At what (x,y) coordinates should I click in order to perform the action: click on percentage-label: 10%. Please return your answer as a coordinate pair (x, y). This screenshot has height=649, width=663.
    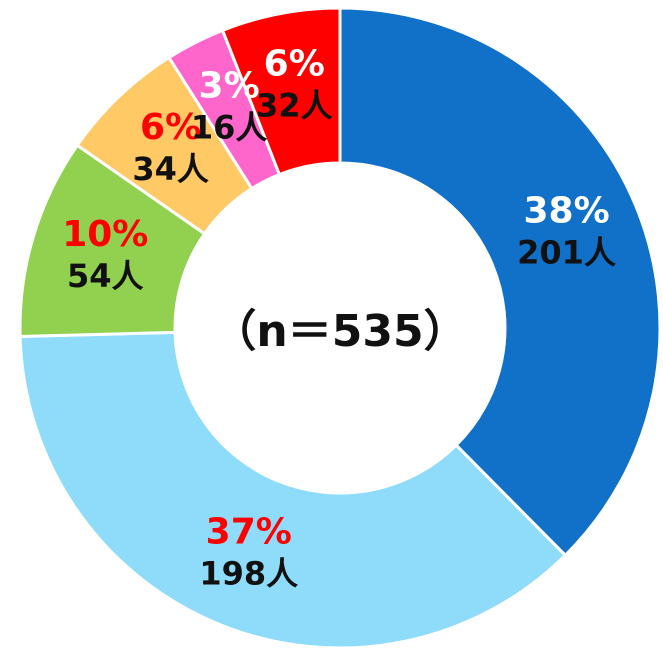
    Looking at the image, I should click on (105, 234).